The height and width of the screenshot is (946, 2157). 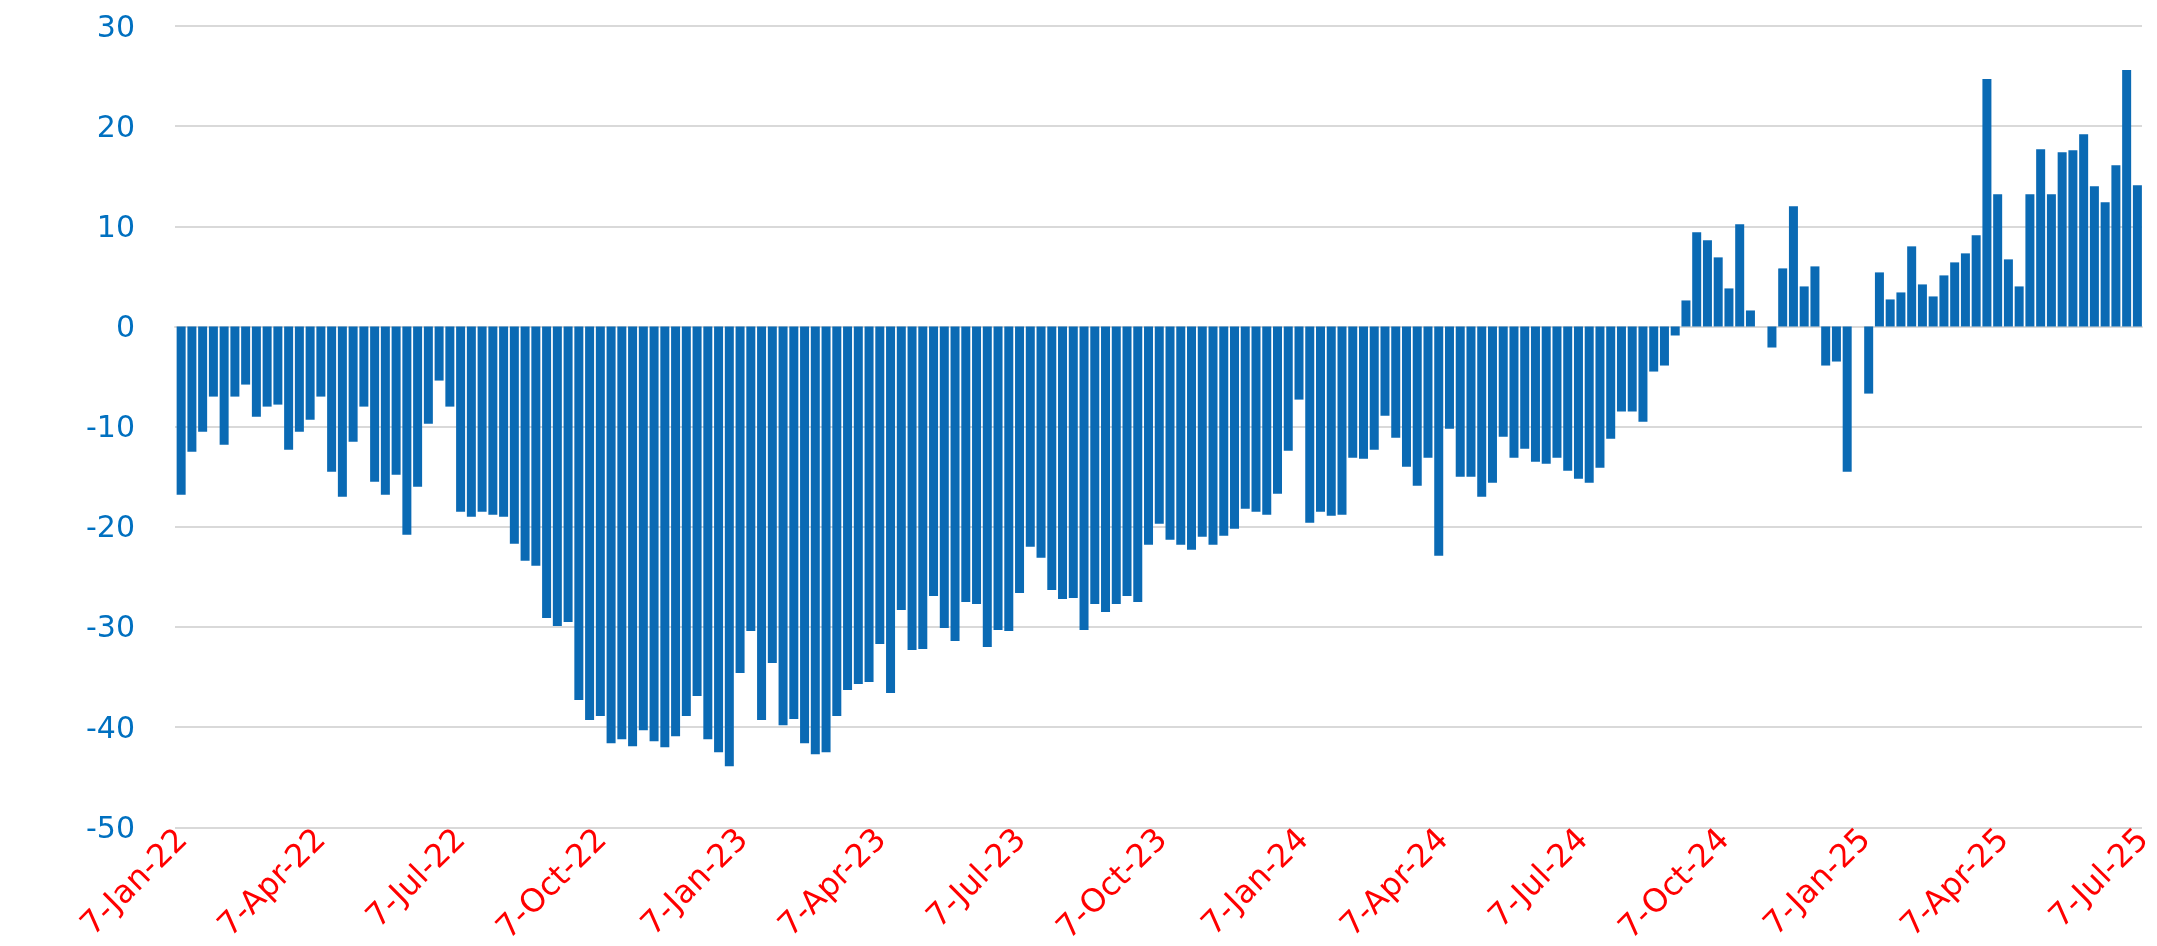 I want to click on y-tick-label: -10, so click(x=110, y=427).